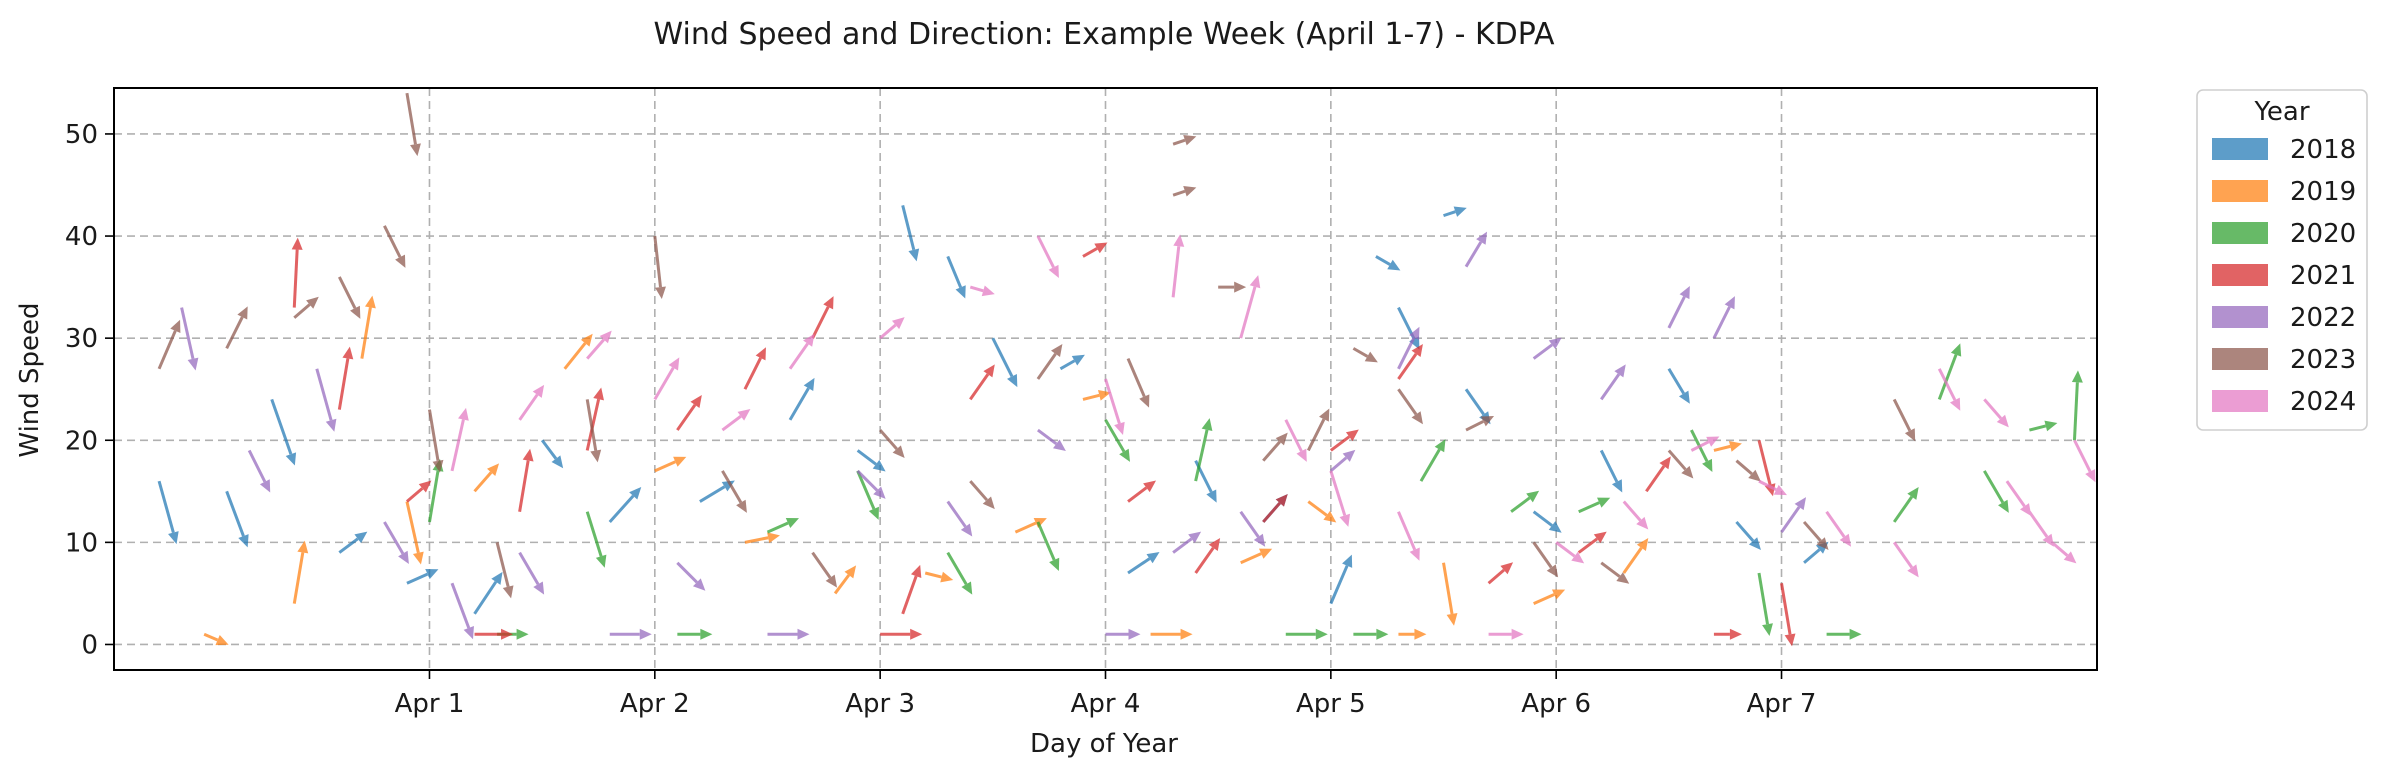  What do you see at coordinates (2282, 260) in the screenshot?
I see `legend: Year 2018 2019 2020 2021 2022 2023 2024` at bounding box center [2282, 260].